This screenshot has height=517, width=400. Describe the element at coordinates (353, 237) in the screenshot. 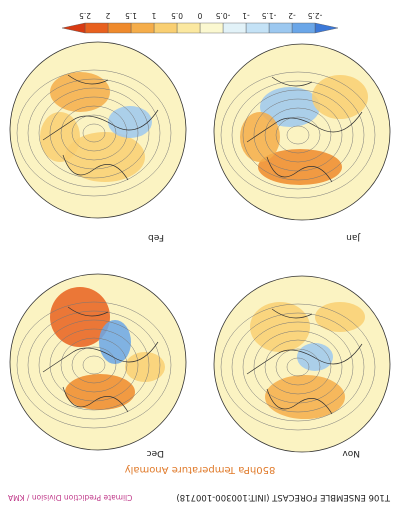

I see `panel-label: Jan` at that location.